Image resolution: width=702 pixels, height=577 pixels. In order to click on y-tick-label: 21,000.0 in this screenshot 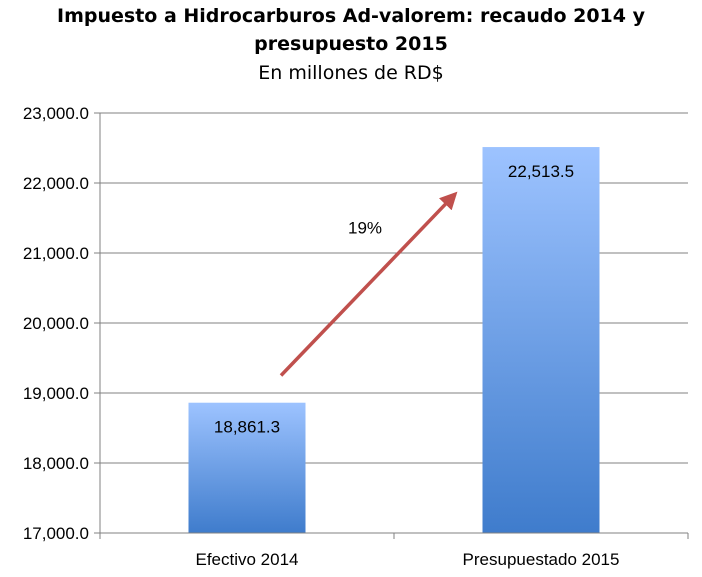, I will do `click(56, 253)`.